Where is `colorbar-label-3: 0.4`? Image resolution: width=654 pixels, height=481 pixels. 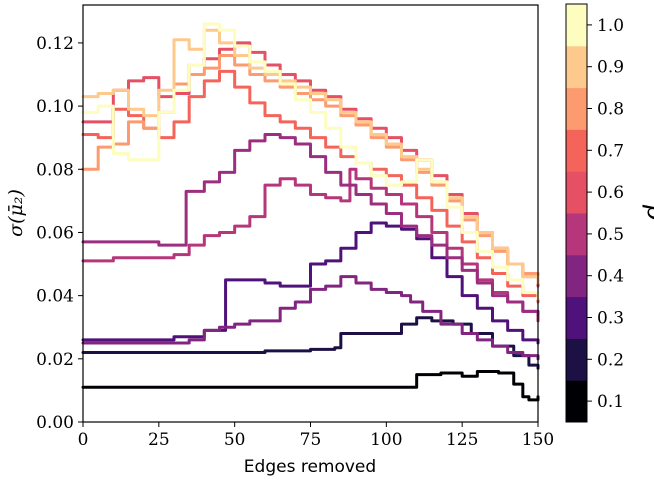 colorbar-label-3: 0.4 is located at coordinates (610, 277).